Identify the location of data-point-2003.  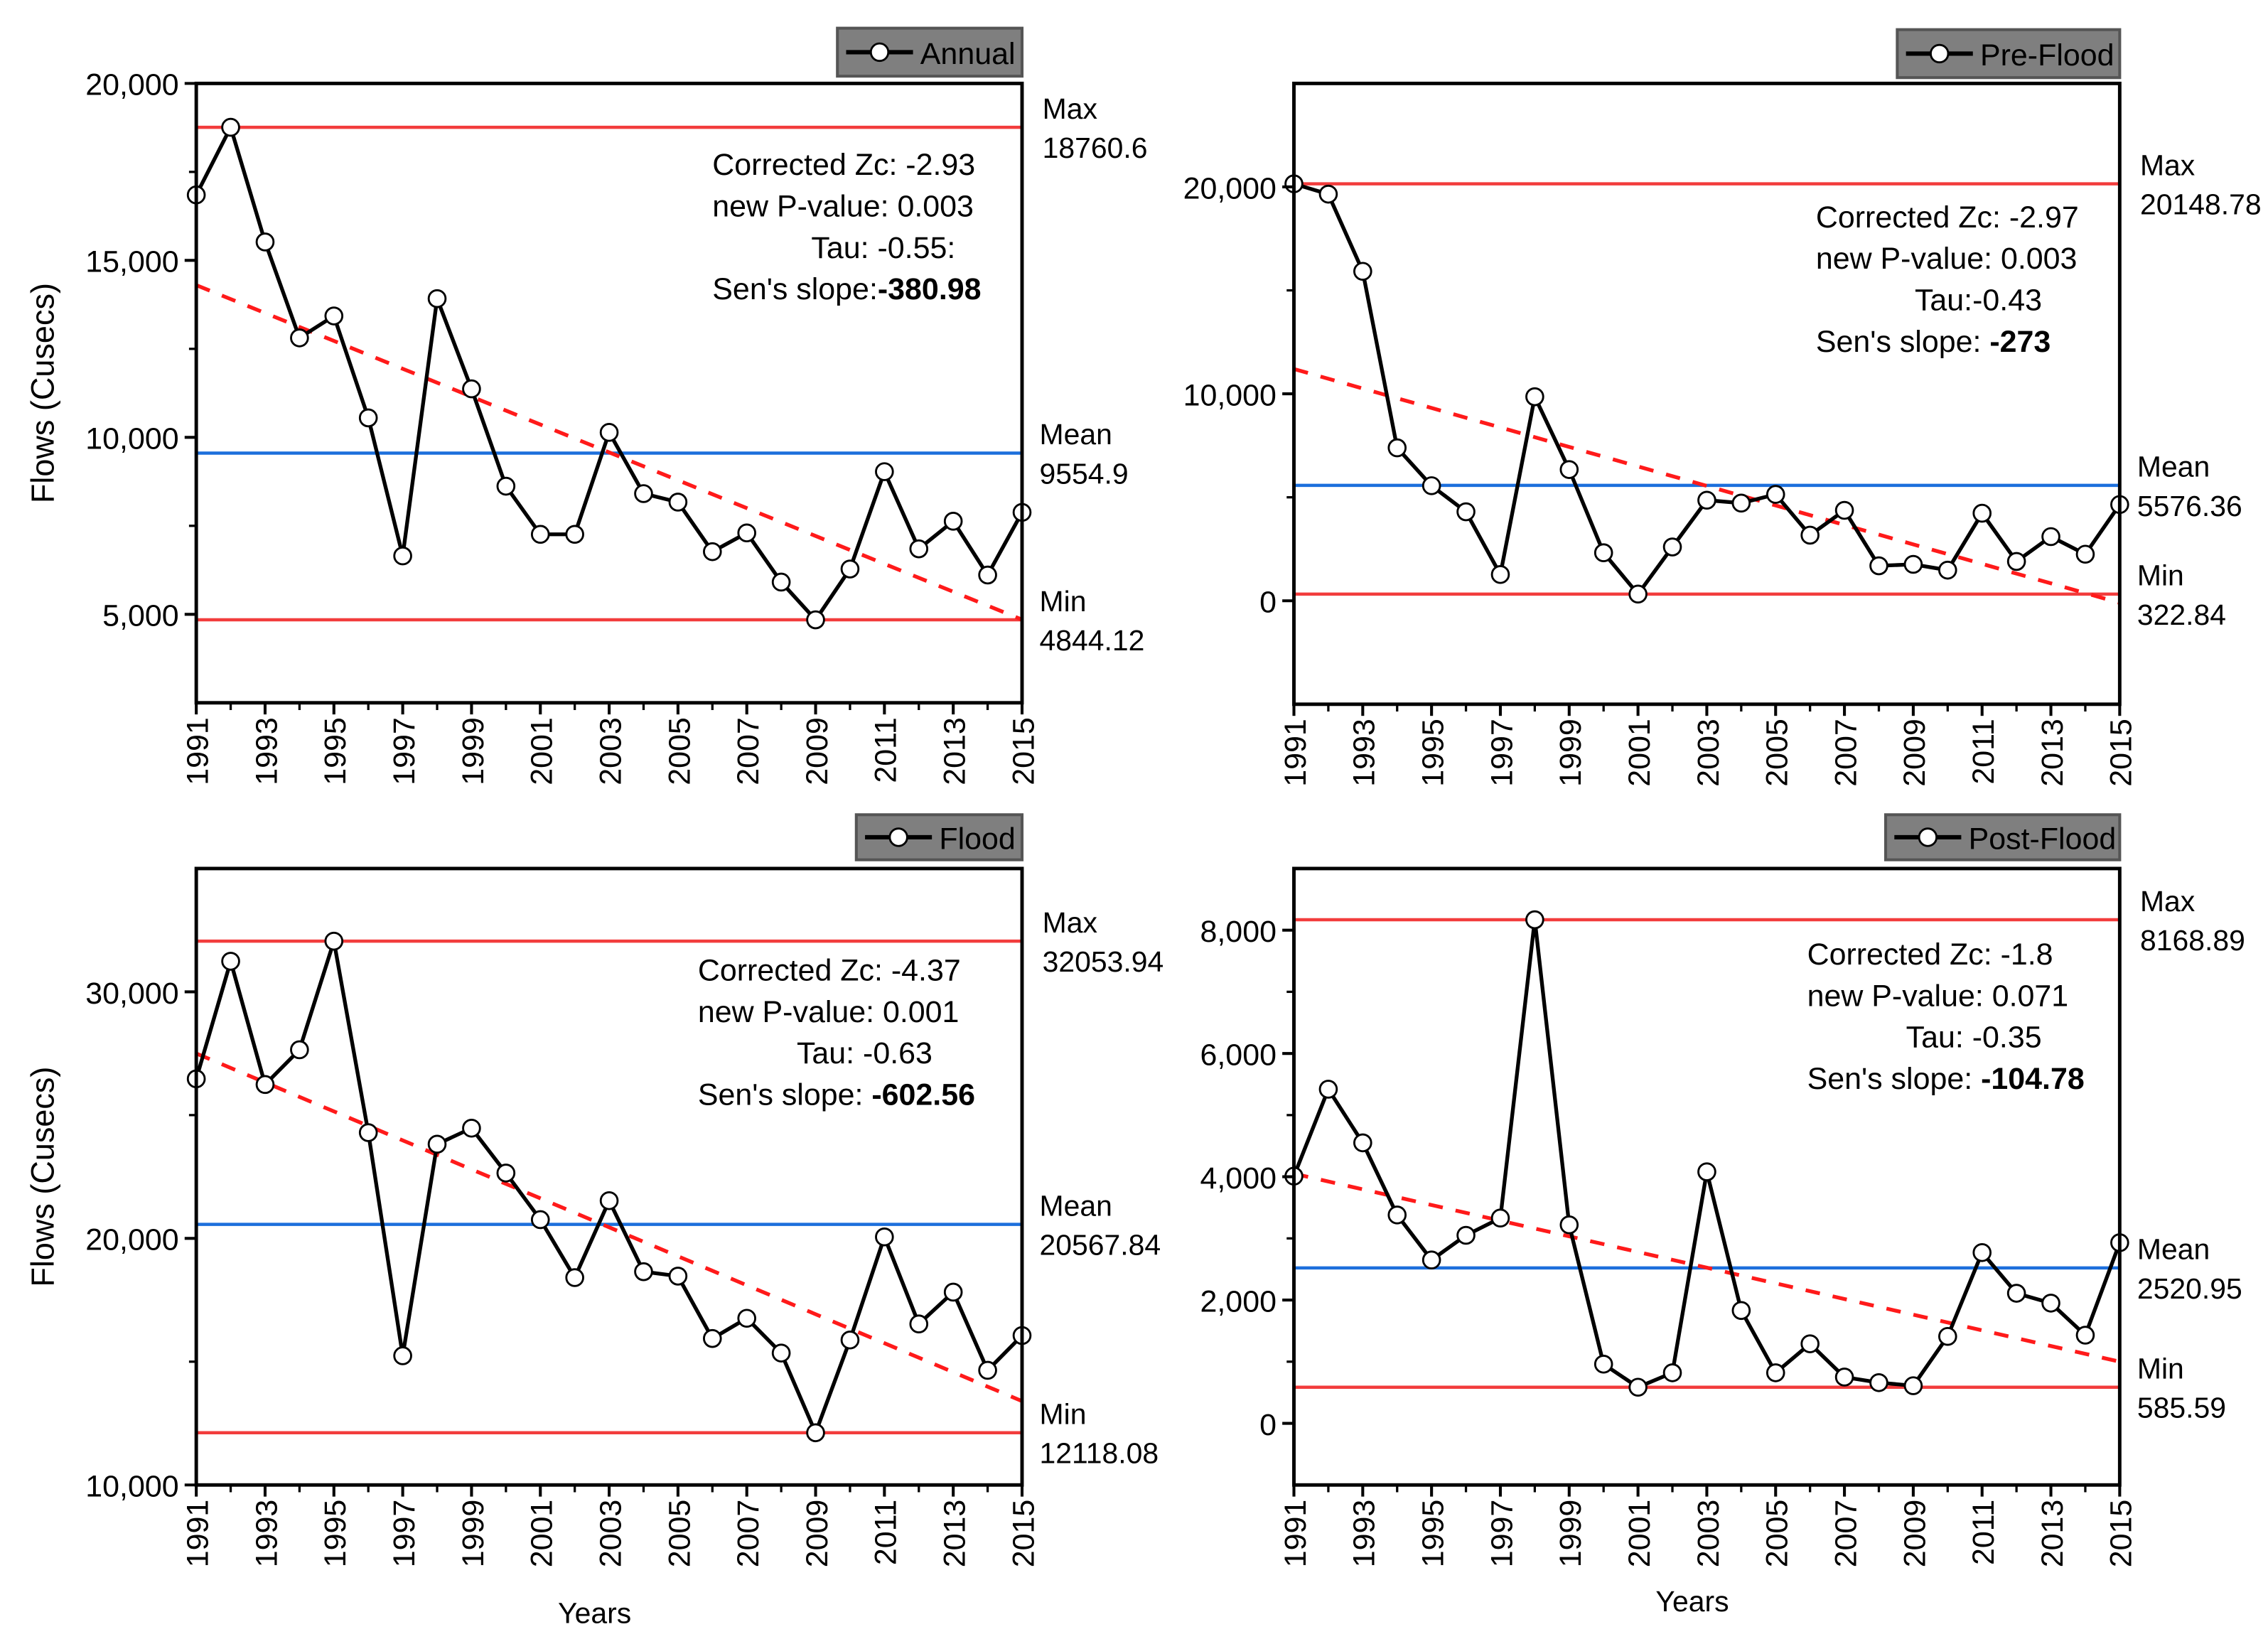
(1706, 1171).